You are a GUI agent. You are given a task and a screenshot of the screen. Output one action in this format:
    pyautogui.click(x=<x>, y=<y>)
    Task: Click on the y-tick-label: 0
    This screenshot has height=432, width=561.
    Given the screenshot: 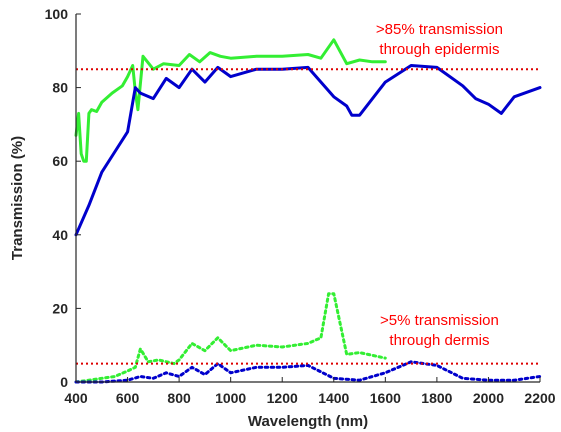 What is the action you would take?
    pyautogui.click(x=64, y=382)
    